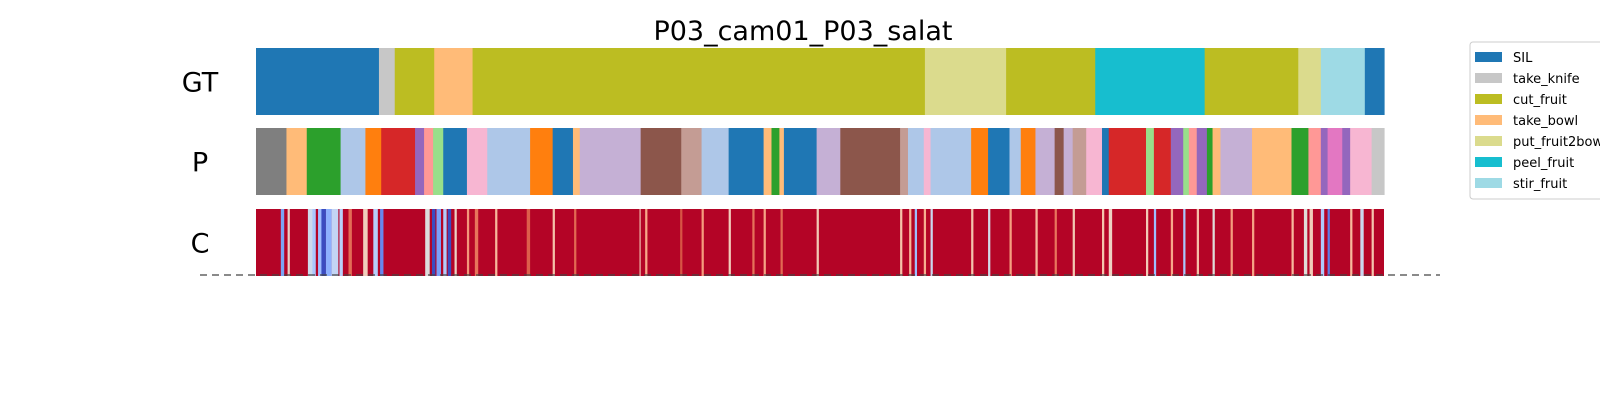 The image size is (1600, 400). What do you see at coordinates (1546, 79) in the screenshot?
I see `legend-label: take_knife` at bounding box center [1546, 79].